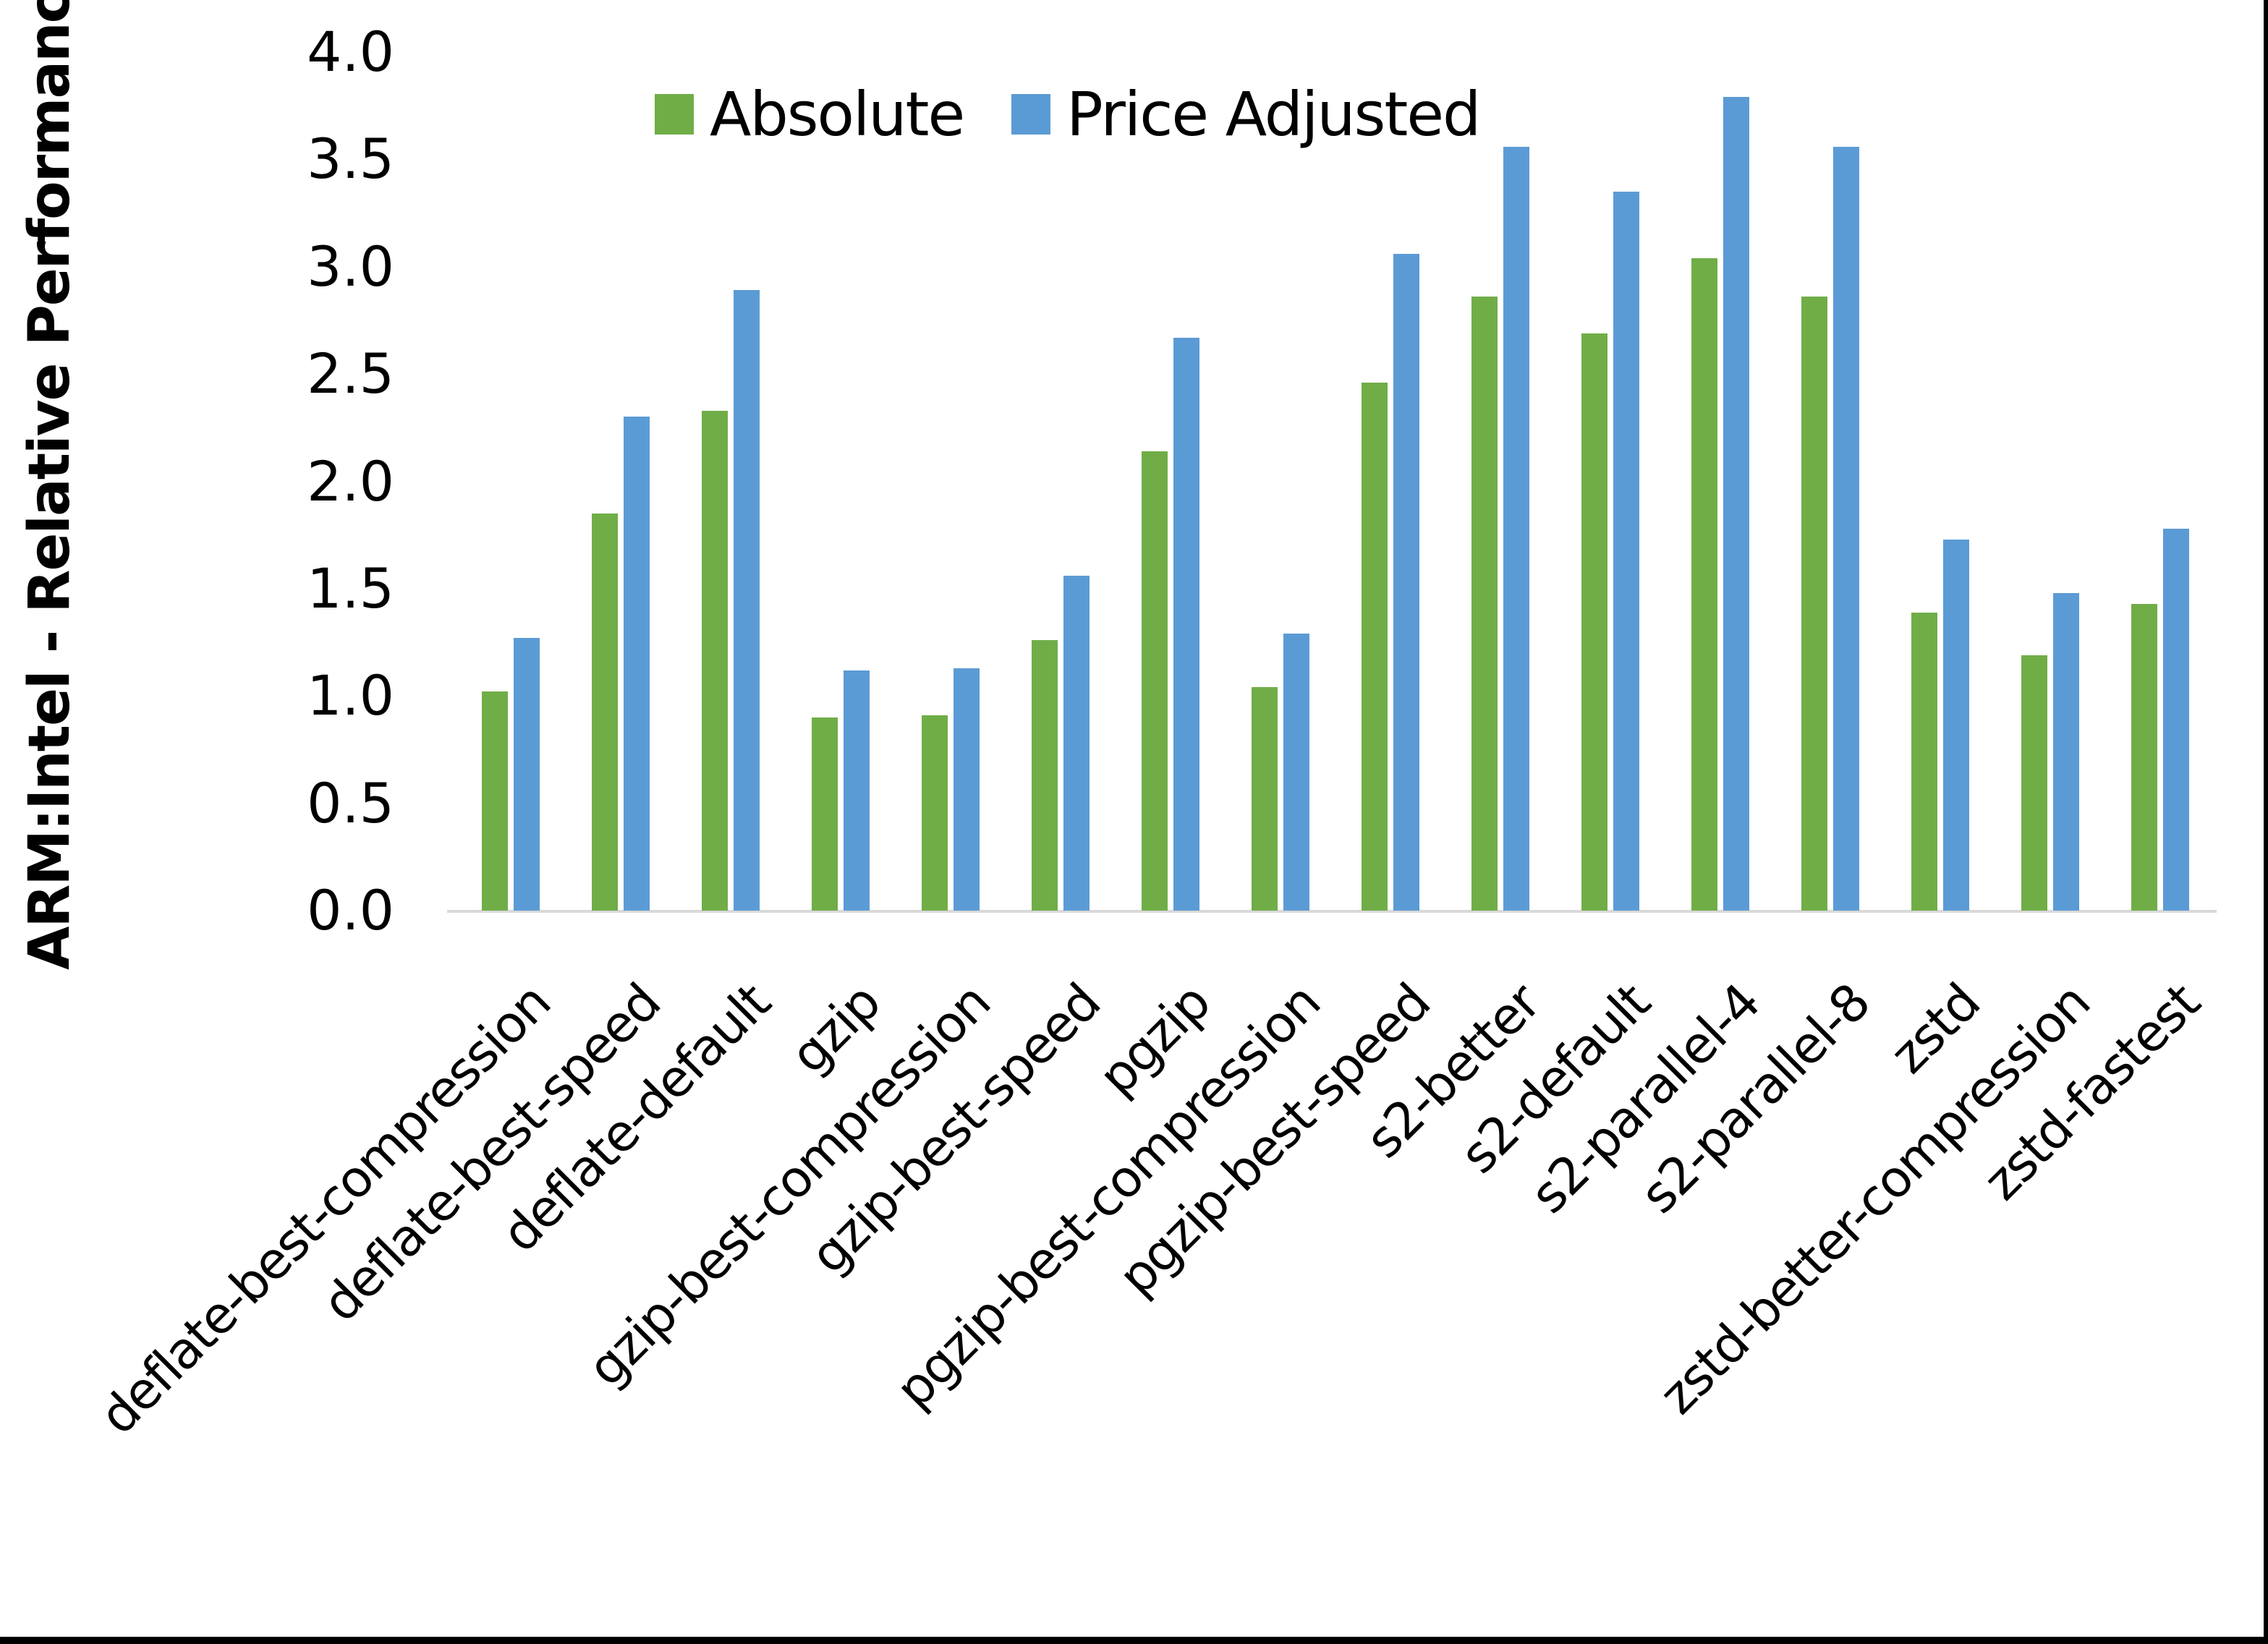 The width and height of the screenshot is (2268, 1644). What do you see at coordinates (1031, 114) in the screenshot?
I see `price-adjusted-series-swatch-icon` at bounding box center [1031, 114].